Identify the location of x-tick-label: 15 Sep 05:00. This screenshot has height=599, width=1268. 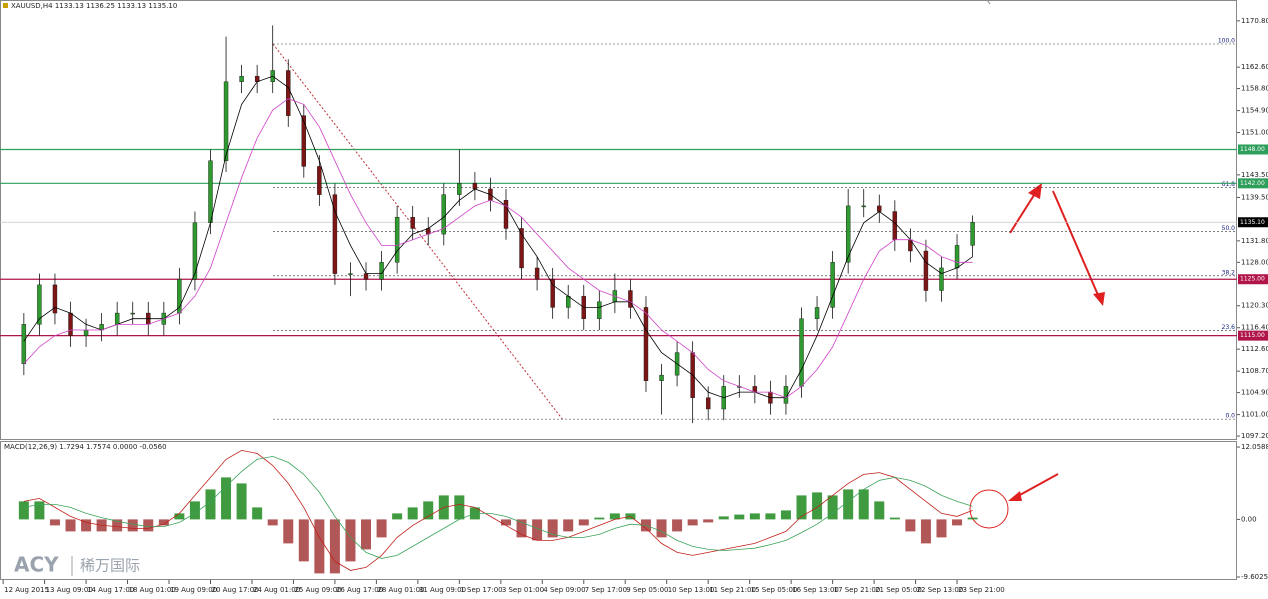
(774, 590).